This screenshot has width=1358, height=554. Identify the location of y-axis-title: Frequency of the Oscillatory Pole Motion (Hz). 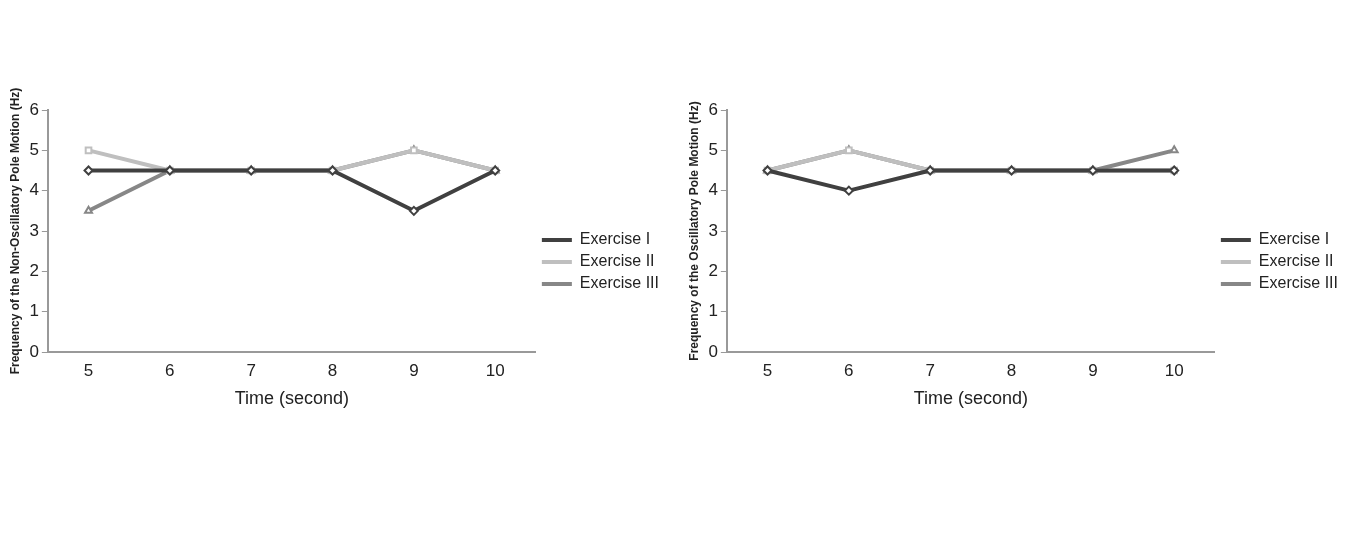
(693, 231).